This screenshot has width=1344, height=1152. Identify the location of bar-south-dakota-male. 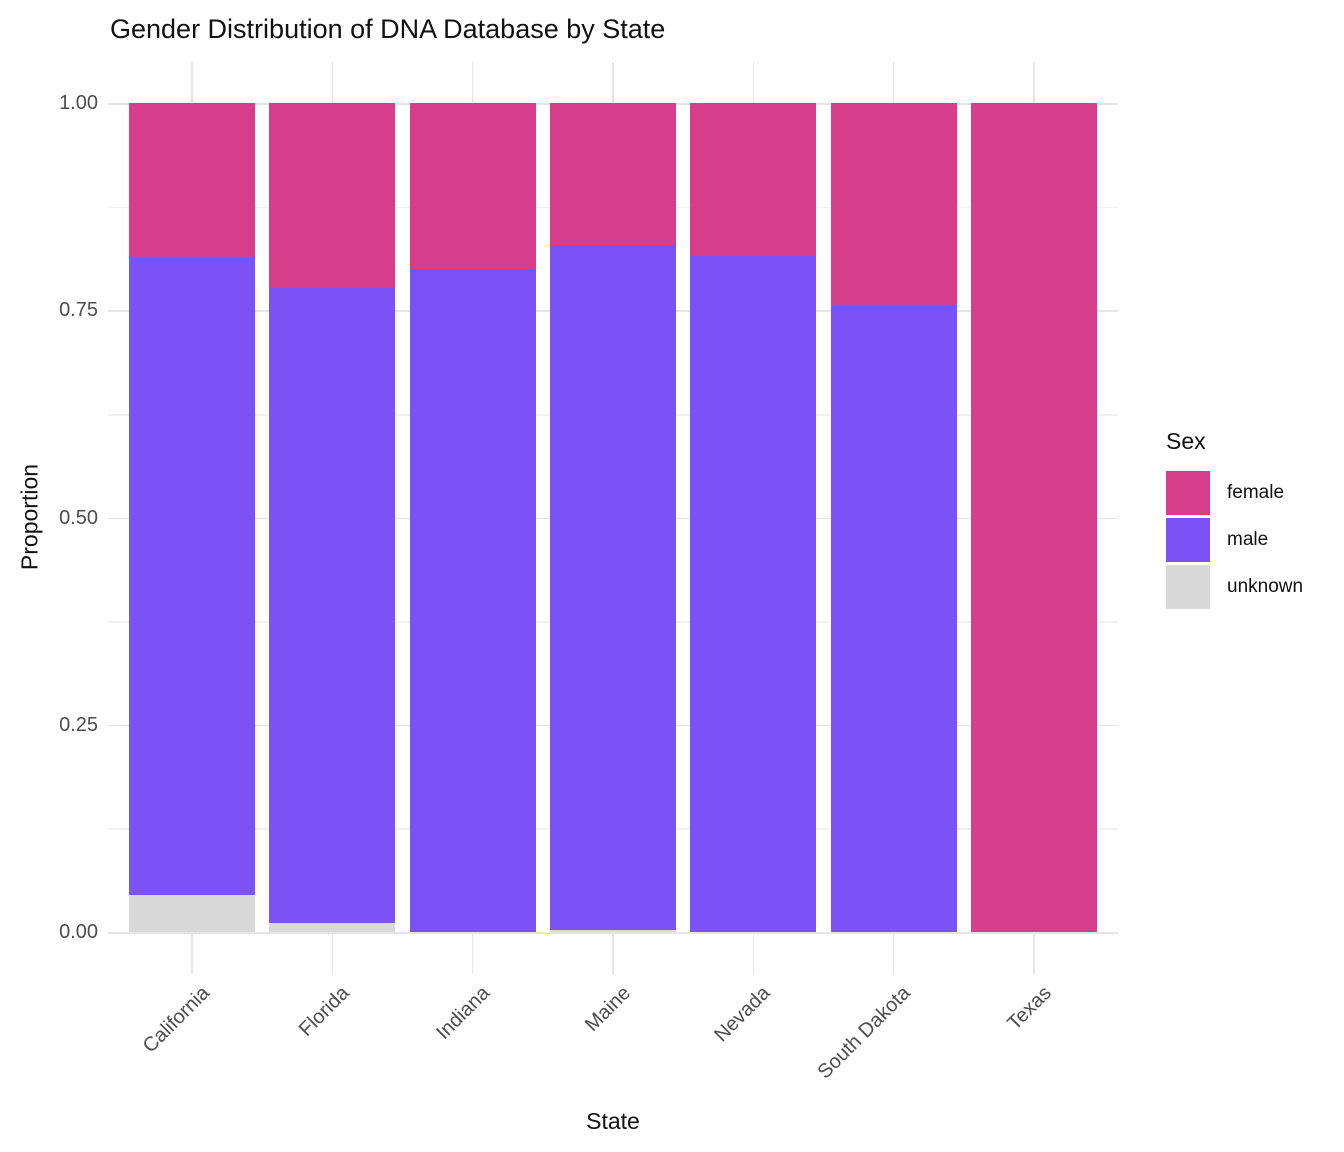
(893, 619).